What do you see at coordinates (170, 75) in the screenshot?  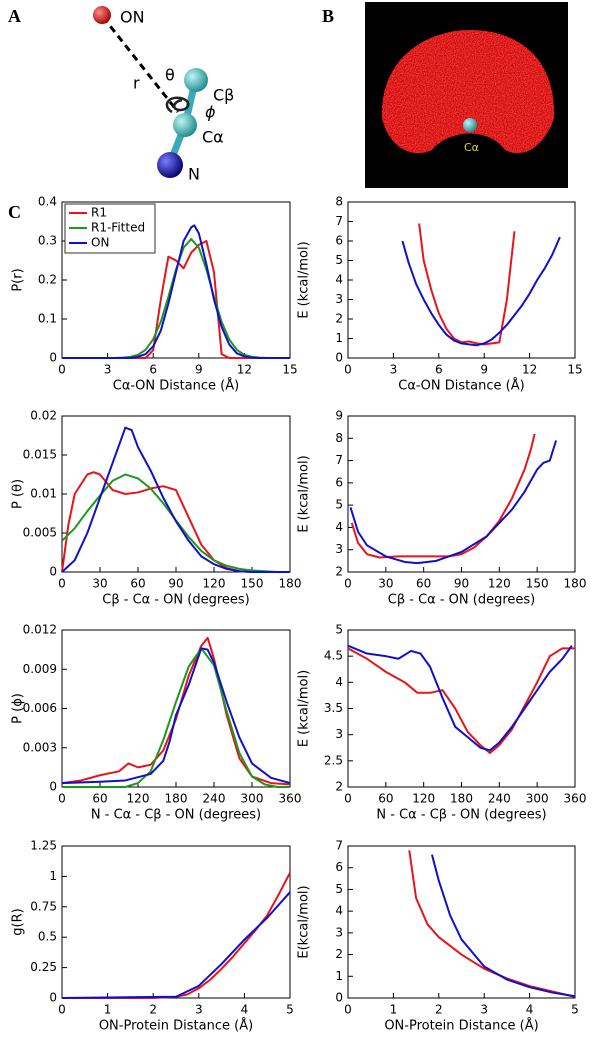 I see `atom-label: θ` at bounding box center [170, 75].